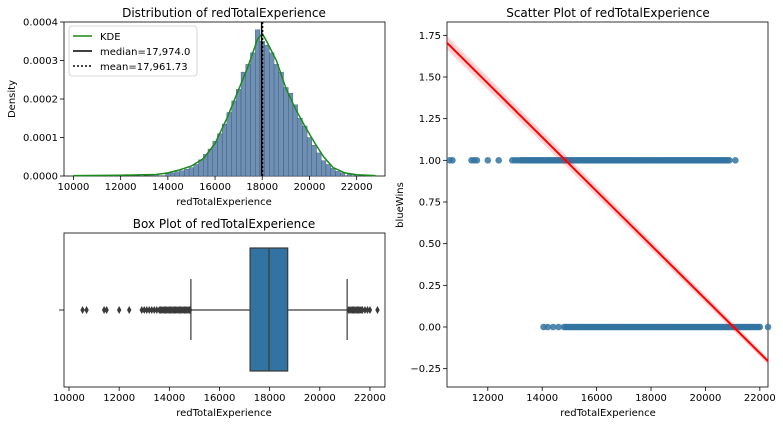  I want to click on scatter-y-ticks: −0.25 0.00 0.25 0.50 0.75 1.00 1.25 1.50 1.75, so click(428, 203).